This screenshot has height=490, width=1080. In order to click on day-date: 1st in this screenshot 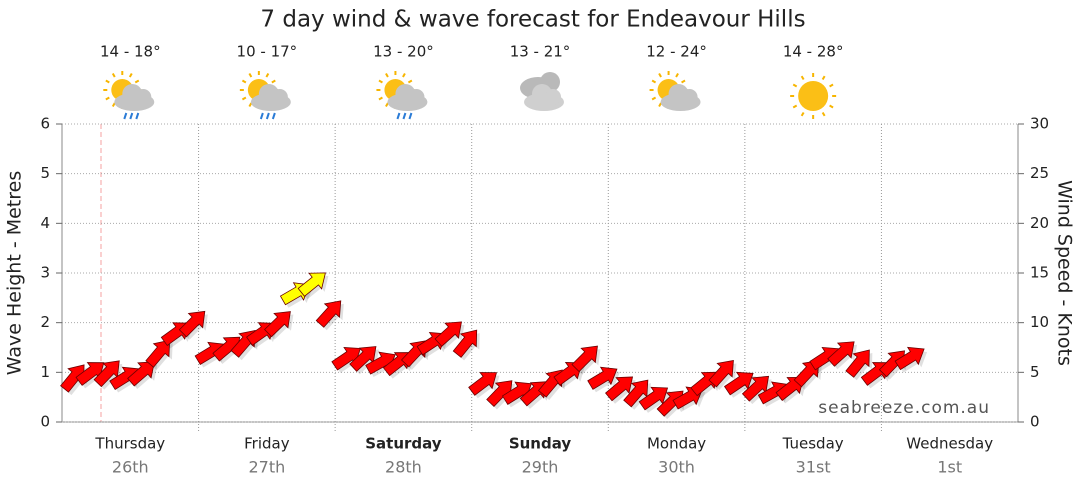, I will do `click(949, 467)`.